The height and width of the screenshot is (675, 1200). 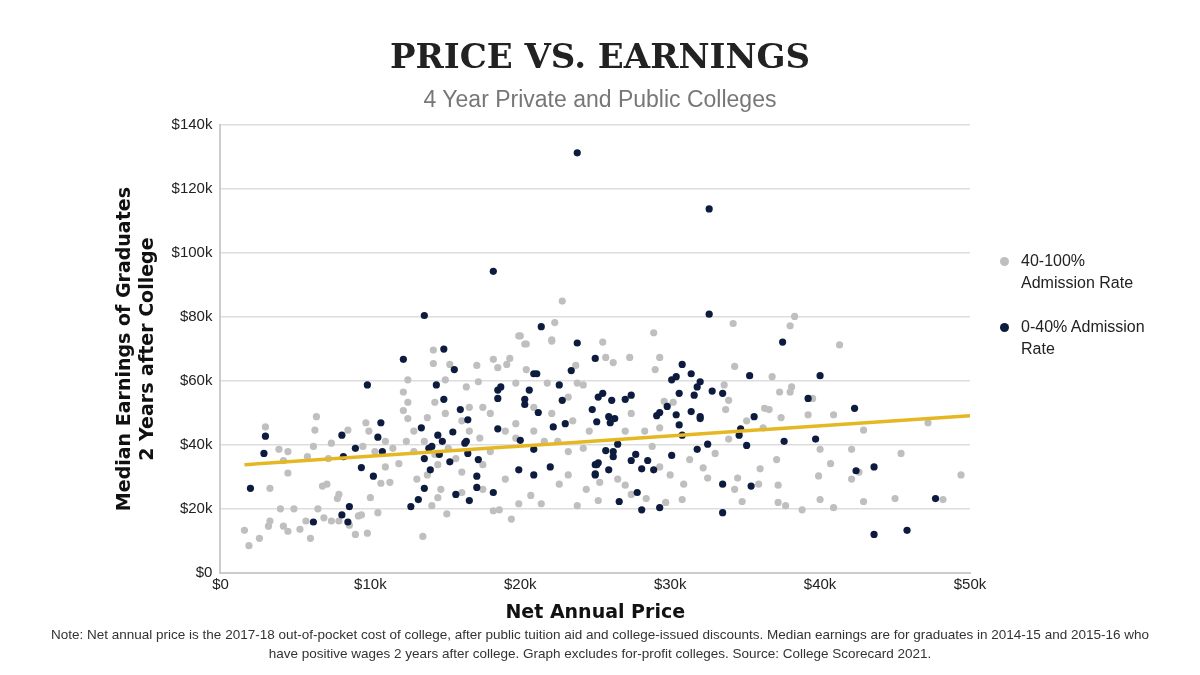 What do you see at coordinates (196, 316) in the screenshot?
I see `y-tick-label: $80k` at bounding box center [196, 316].